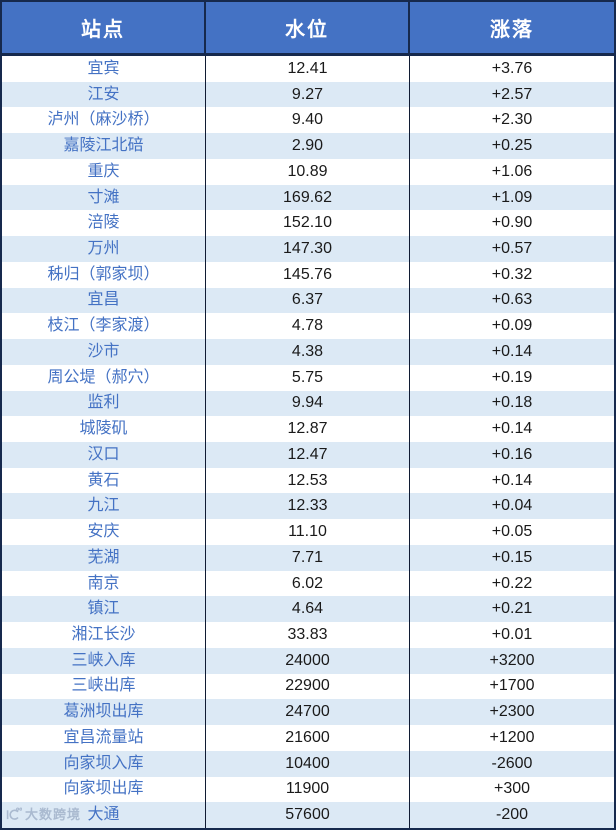 This screenshot has width=616, height=830. I want to click on table-row: 汉口 12.47 +0.16, so click(308, 455).